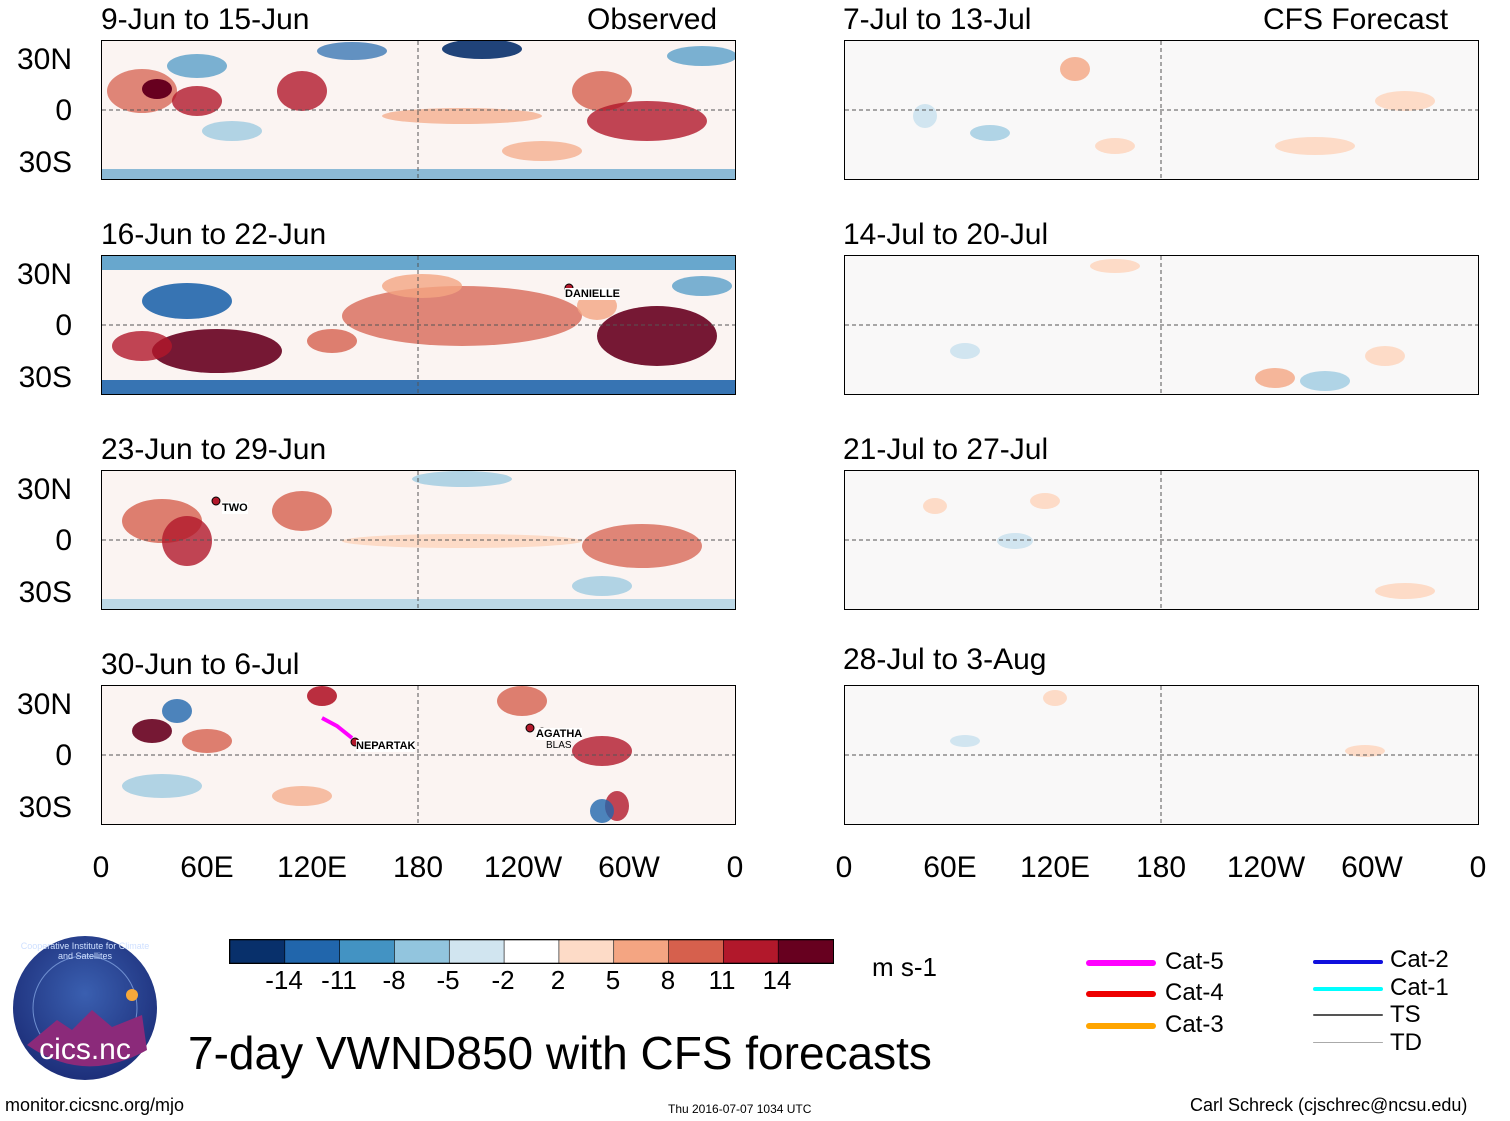 The height and width of the screenshot is (1121, 1510). Describe the element at coordinates (1356, 19) in the screenshot. I see `cfs-forecast-label: CFS Forecast` at that location.